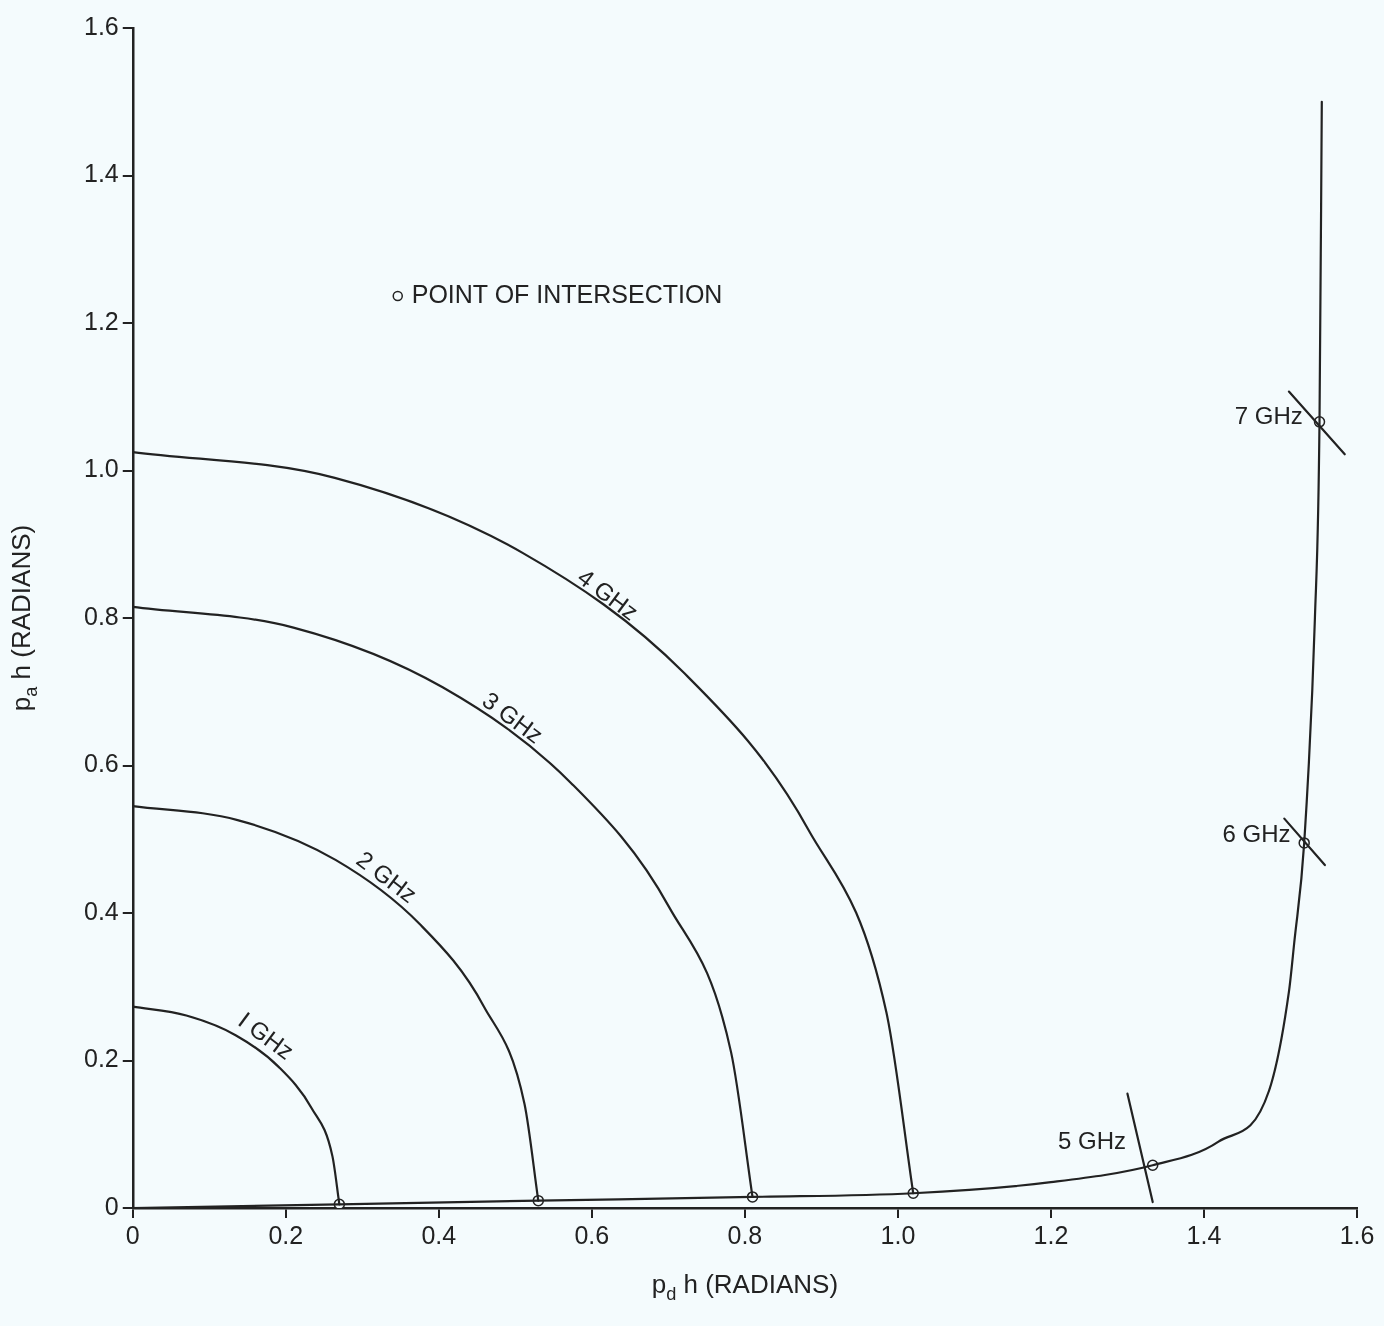 The image size is (1384, 1326). Describe the element at coordinates (101, 25) in the screenshot. I see `y-tick-label: 1.6` at that location.